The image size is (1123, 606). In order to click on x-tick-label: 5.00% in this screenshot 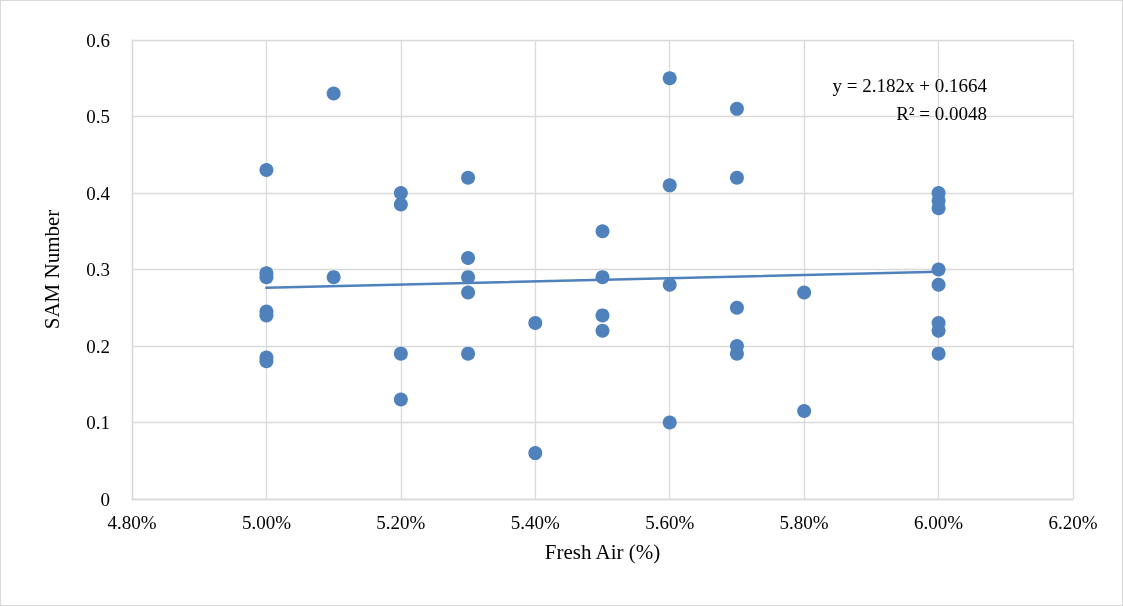, I will do `click(266, 522)`.